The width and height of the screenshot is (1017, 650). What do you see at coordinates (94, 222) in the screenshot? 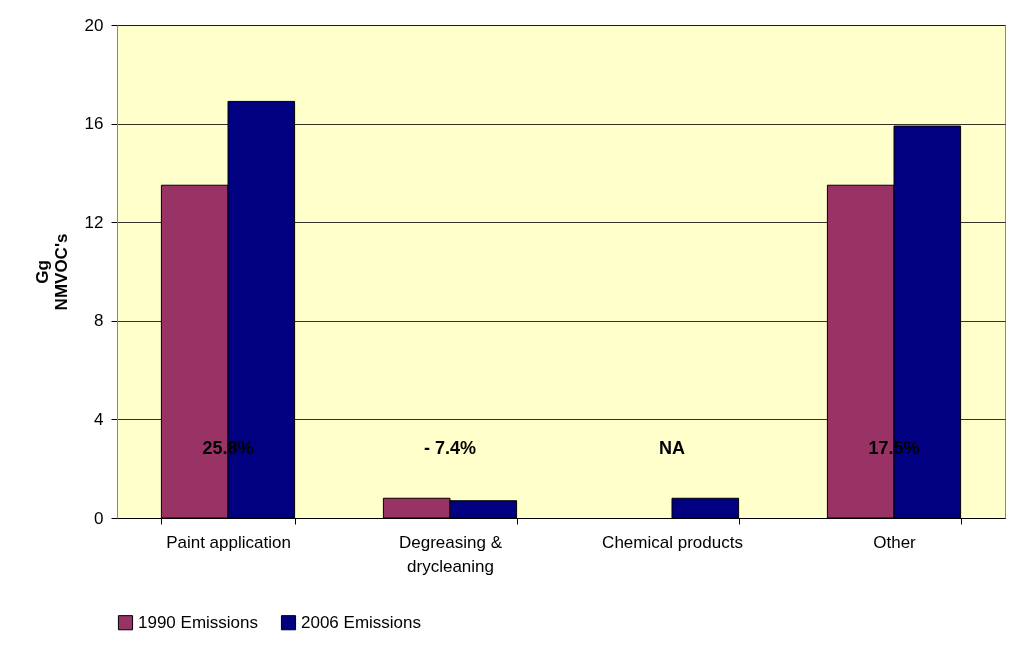
I see `y-tick-label: 12` at bounding box center [94, 222].